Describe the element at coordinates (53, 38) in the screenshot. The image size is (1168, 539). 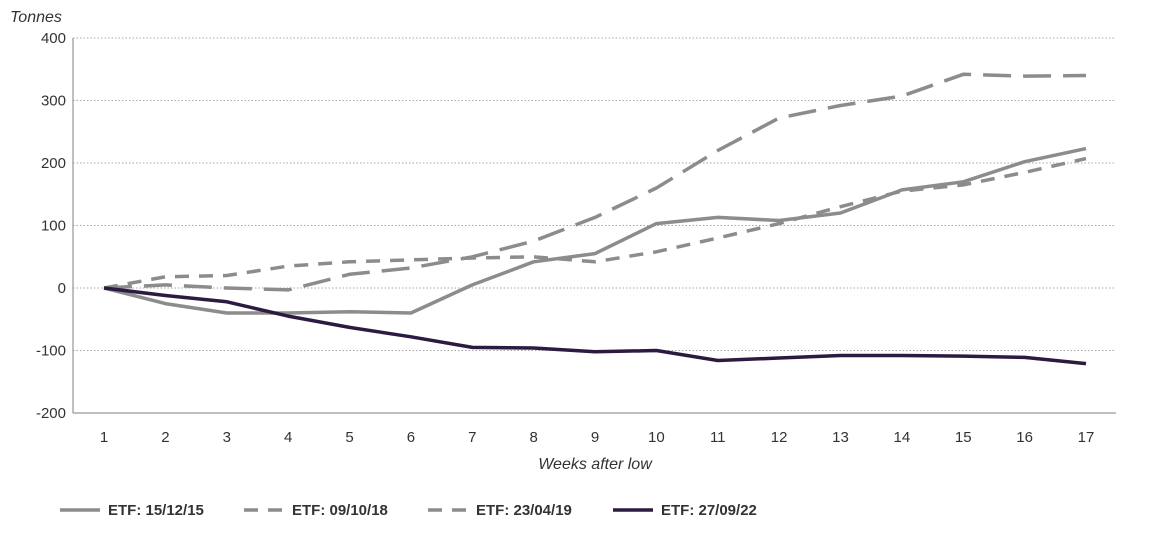
I see `y-tick-label: 400` at that location.